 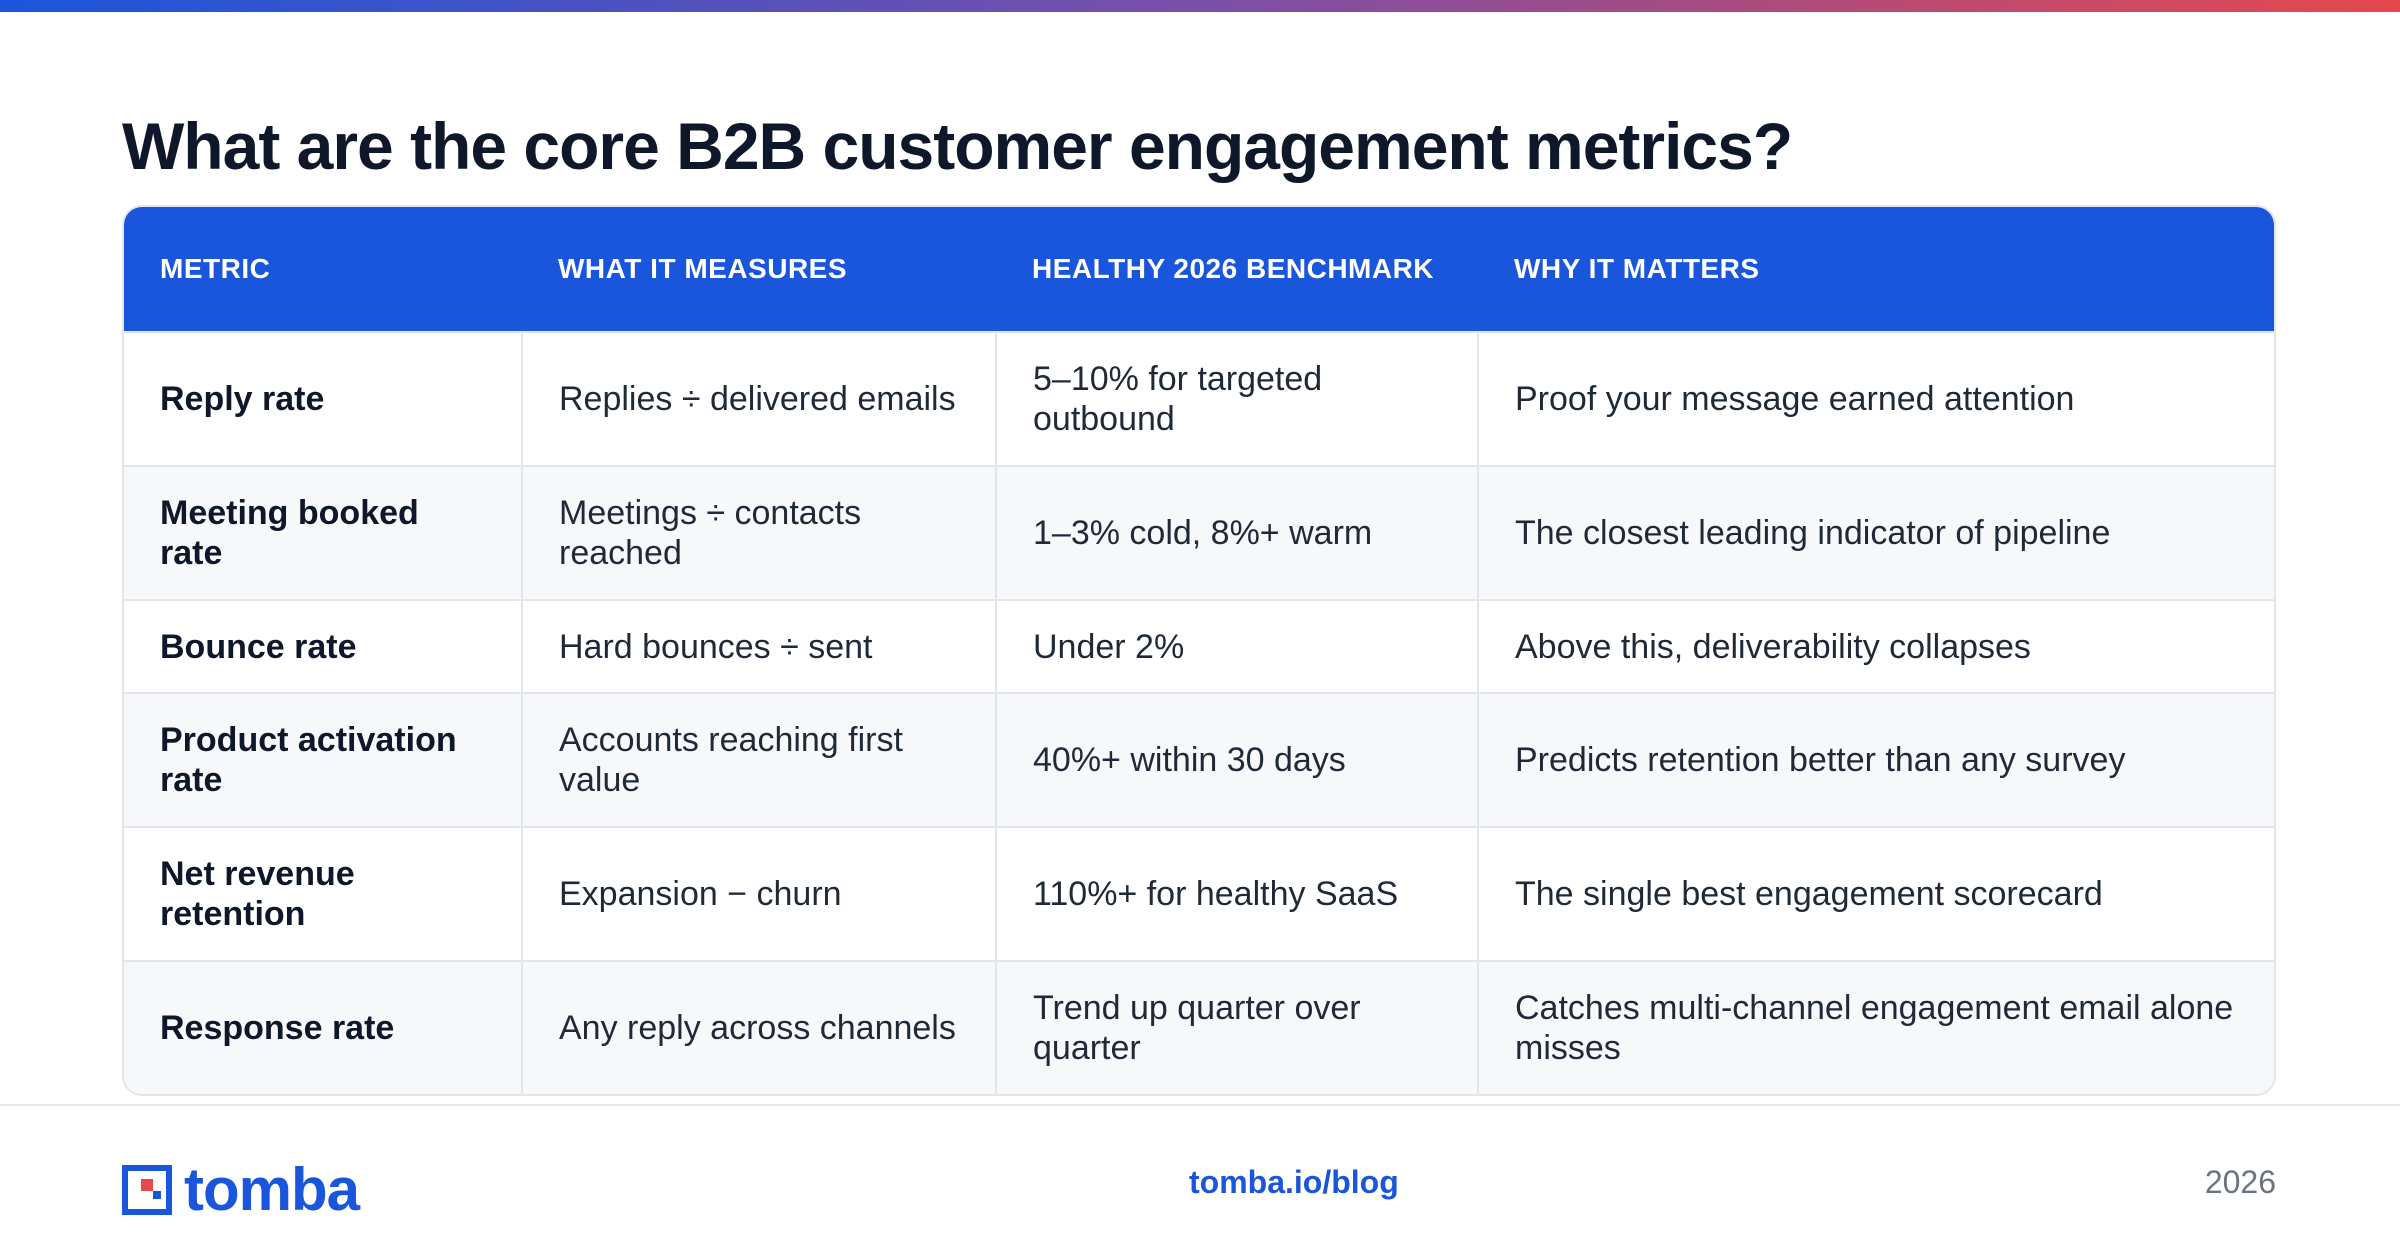 What do you see at coordinates (1200, 1105) in the screenshot?
I see `footer-divider` at bounding box center [1200, 1105].